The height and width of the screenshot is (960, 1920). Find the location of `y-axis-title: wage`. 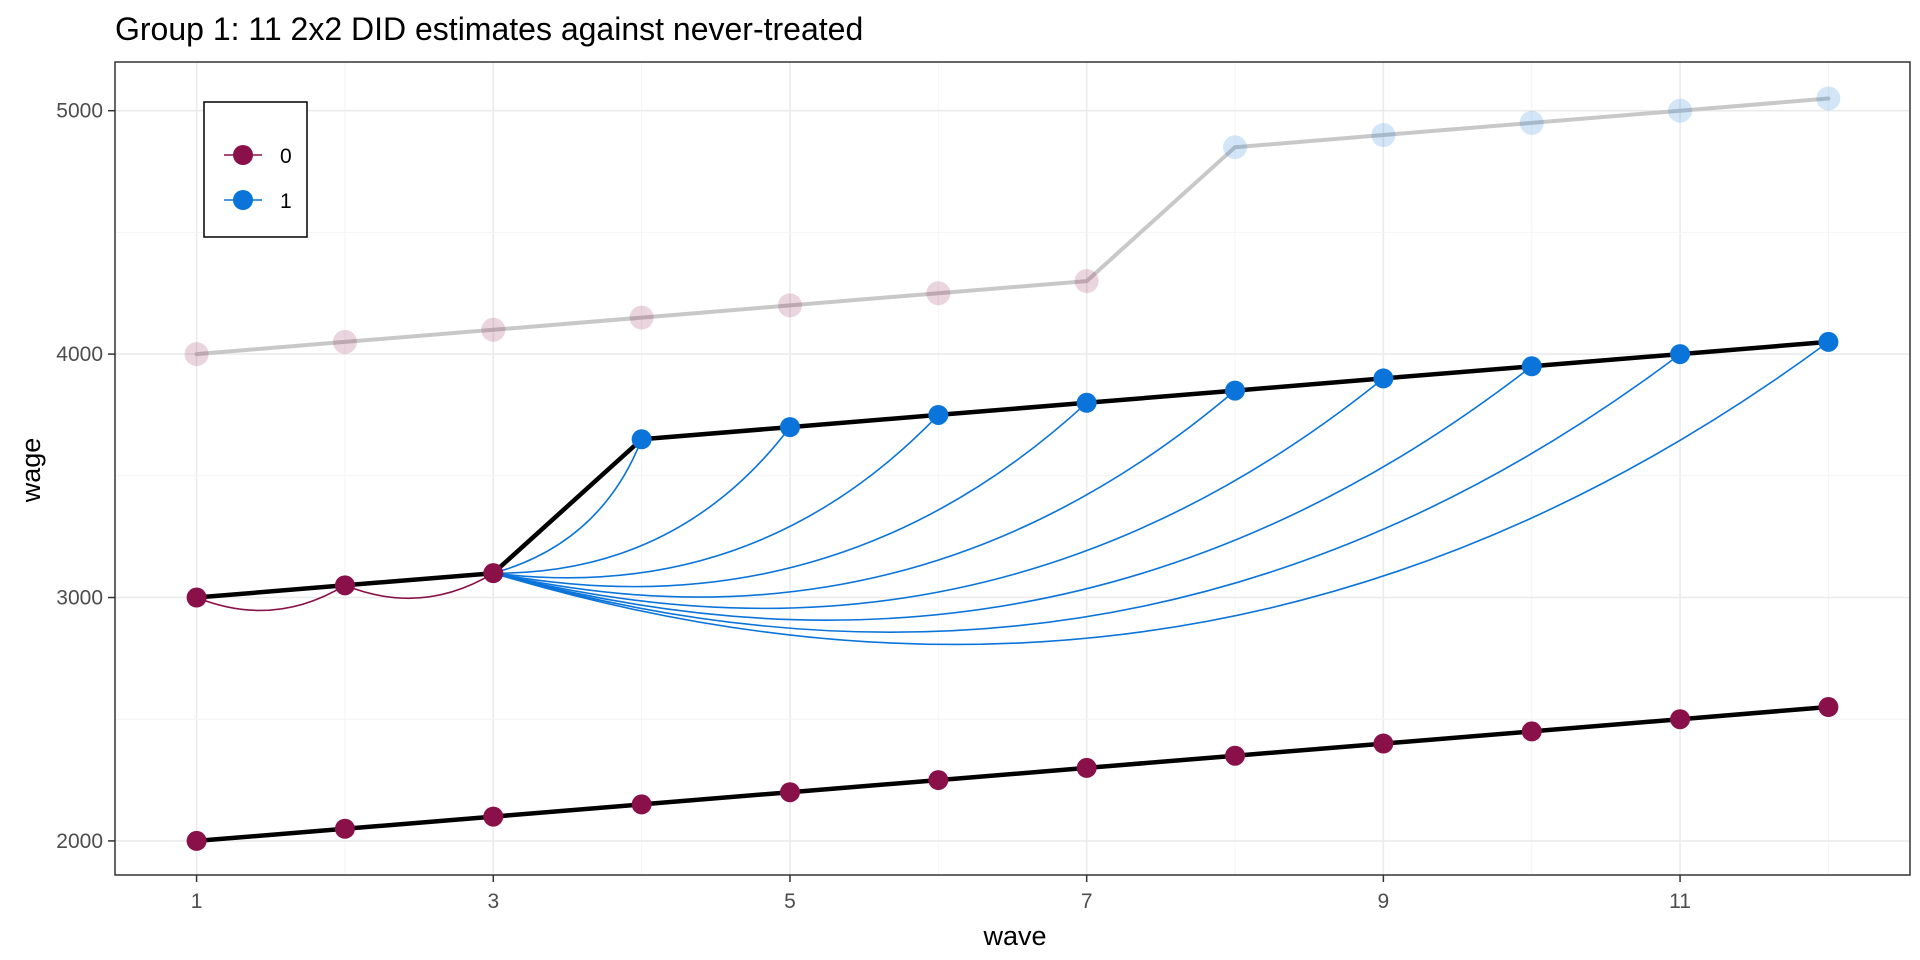

y-axis-title: wage is located at coordinates (31, 471).